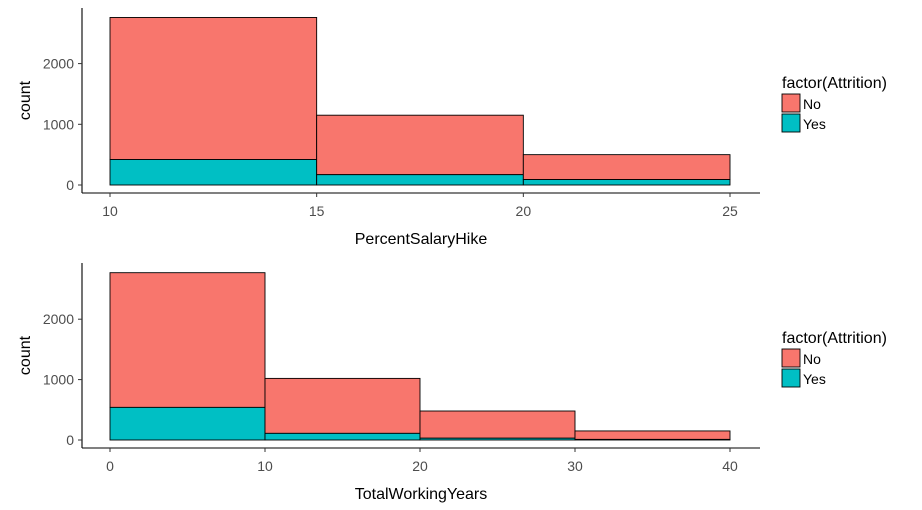  What do you see at coordinates (317, 211) in the screenshot?
I see `x-tick-label: 15` at bounding box center [317, 211].